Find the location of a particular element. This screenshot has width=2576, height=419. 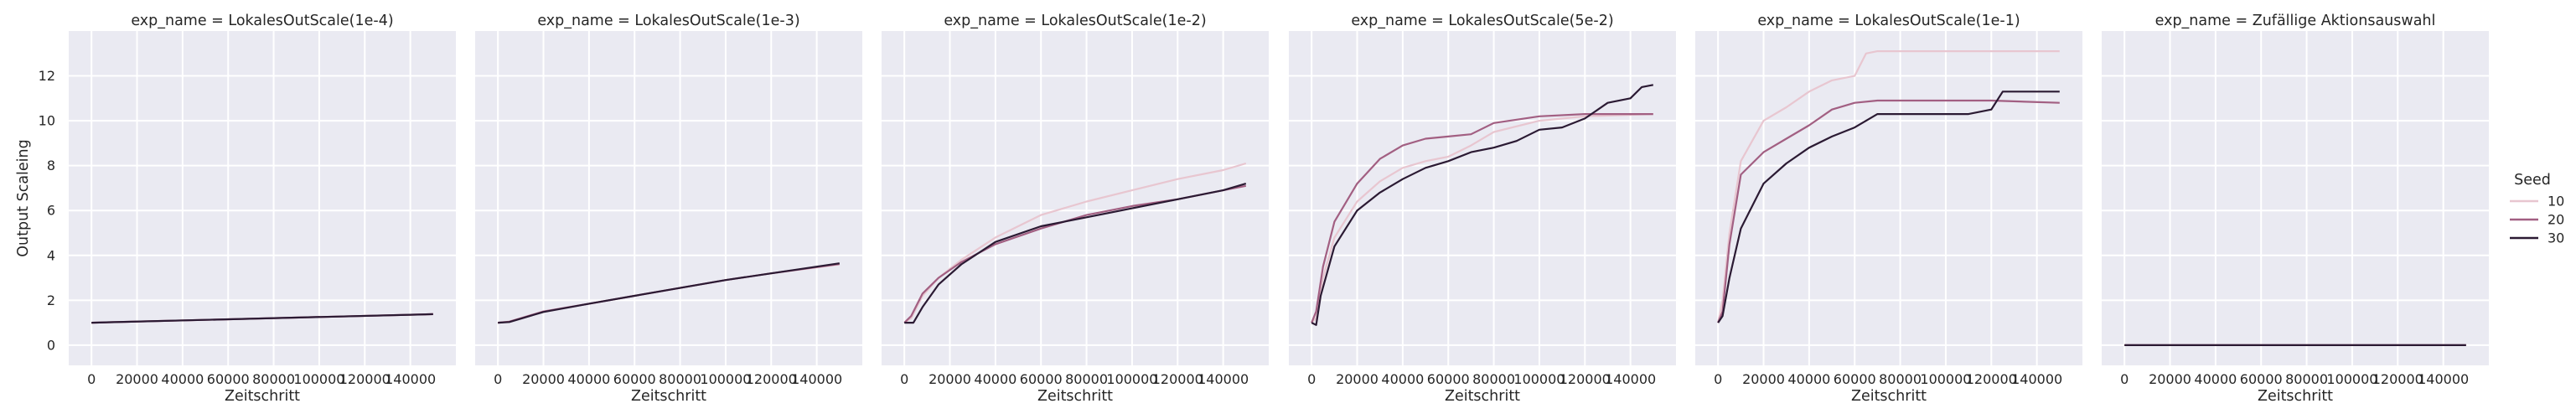

y-axis-title: Output Scaleing is located at coordinates (23, 198).